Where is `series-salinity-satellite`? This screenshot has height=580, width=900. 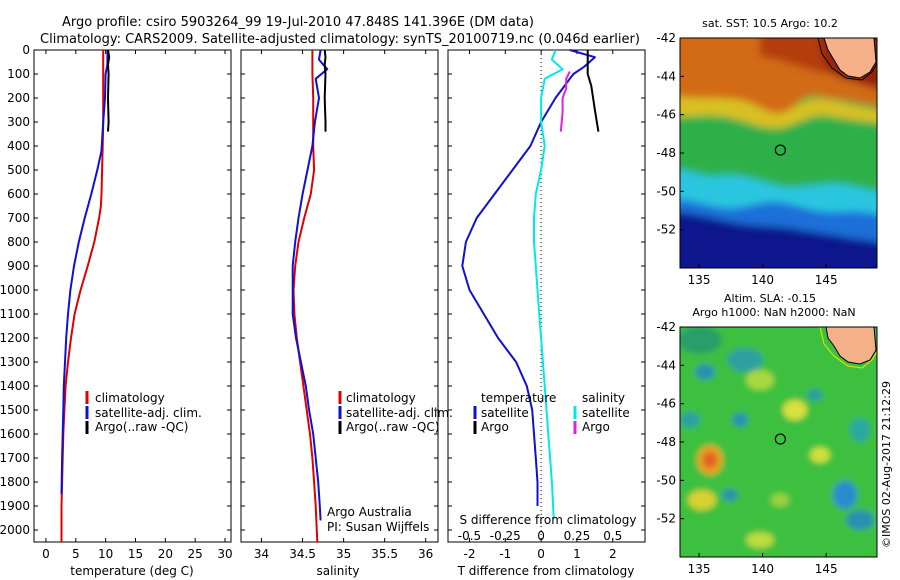 series-salinity-satellite is located at coordinates (548, 284).